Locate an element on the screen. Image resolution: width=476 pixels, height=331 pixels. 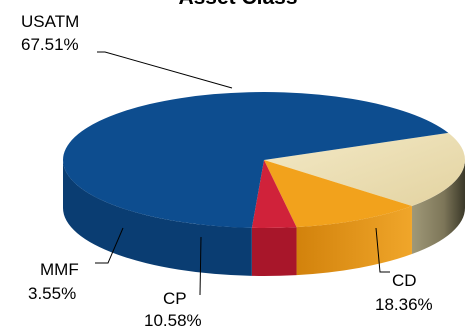
pie-slice-cd is located at coordinates (364, 169).